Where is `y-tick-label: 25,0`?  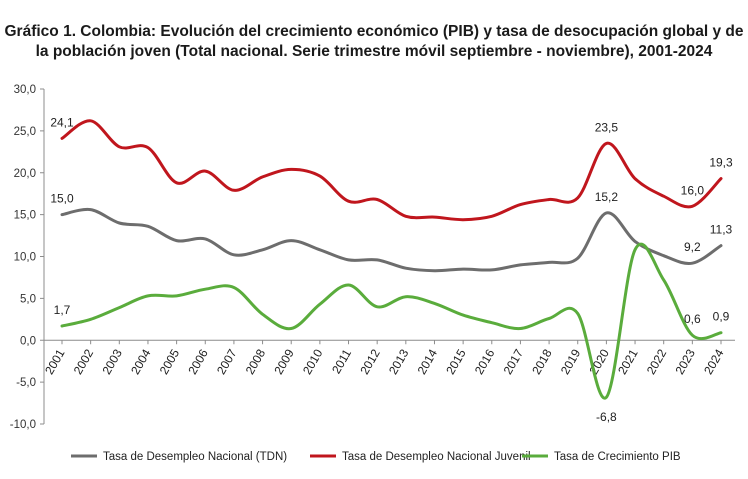
y-tick-label: 25,0 is located at coordinates (25, 132).